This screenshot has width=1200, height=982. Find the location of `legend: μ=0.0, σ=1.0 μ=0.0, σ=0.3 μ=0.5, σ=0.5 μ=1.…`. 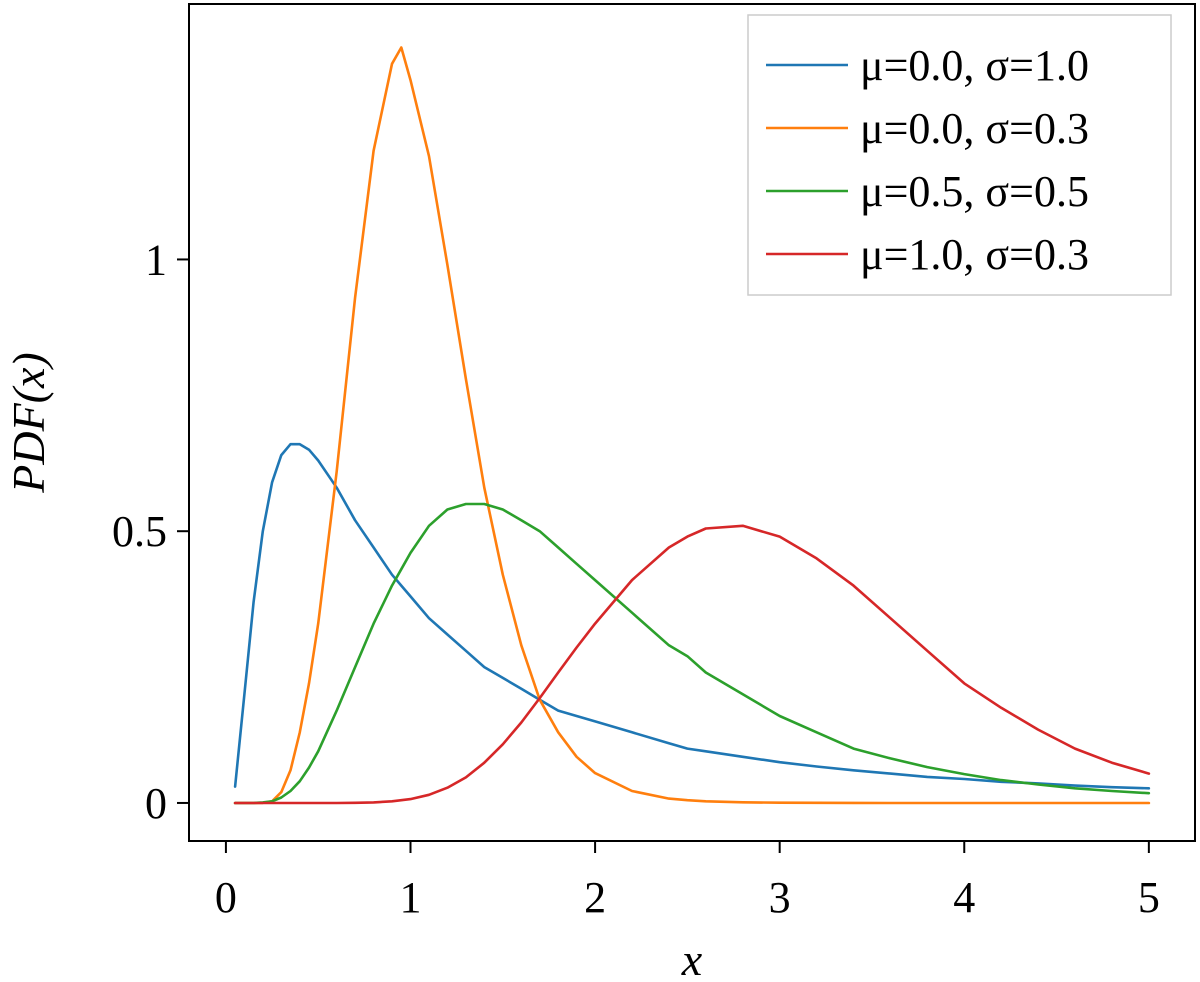

legend: μ=0.0, σ=1.0 μ=0.0, σ=0.3 μ=0.5, σ=0.5 μ=1.… is located at coordinates (959, 155).